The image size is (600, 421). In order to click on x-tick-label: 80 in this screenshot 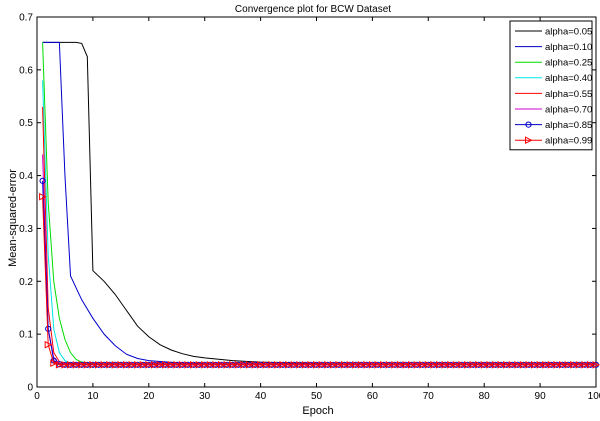, I will do `click(485, 396)`.